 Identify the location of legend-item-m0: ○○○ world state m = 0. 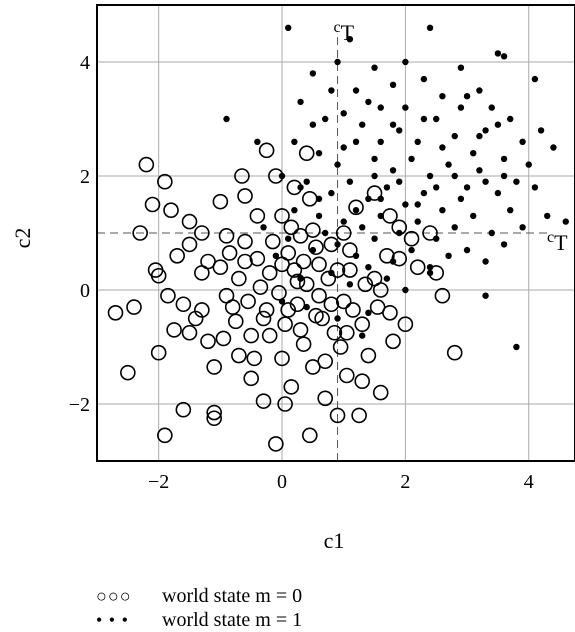
(199, 596).